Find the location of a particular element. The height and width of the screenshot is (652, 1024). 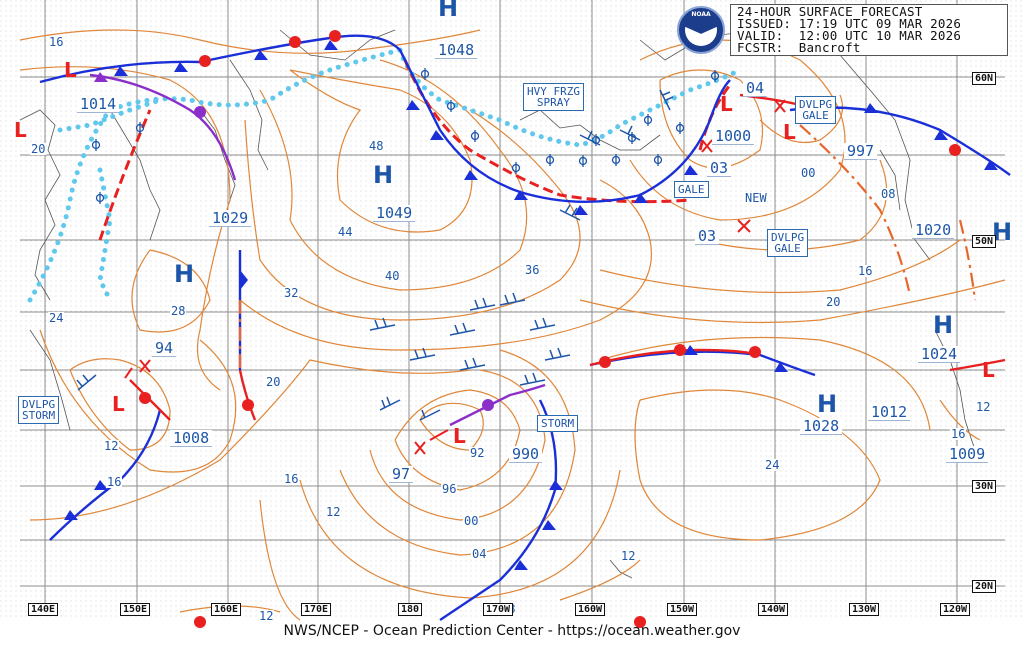

longitude-label: 180 is located at coordinates (410, 609).